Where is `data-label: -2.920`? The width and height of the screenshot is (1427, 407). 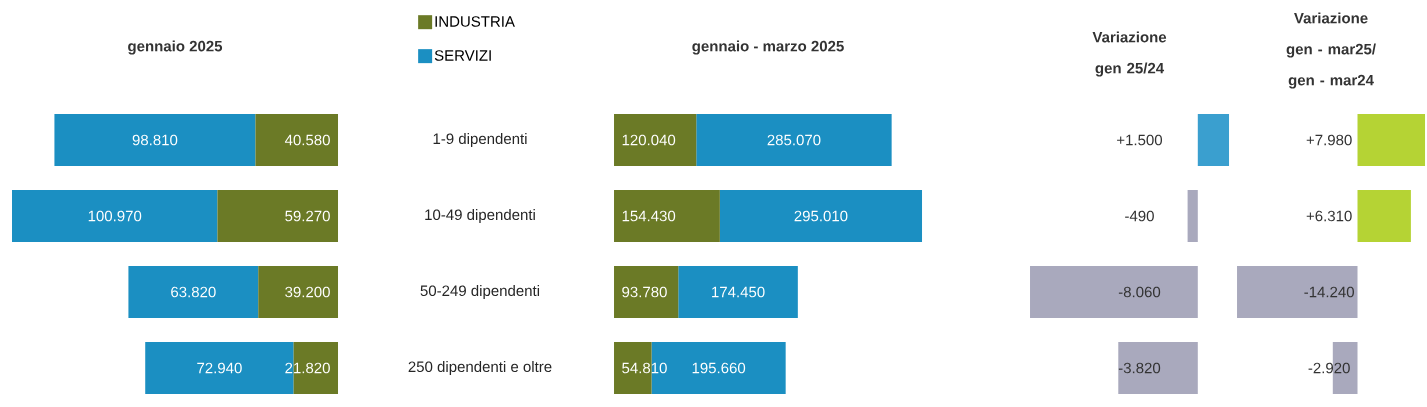
data-label: -2.920 is located at coordinates (1329, 368).